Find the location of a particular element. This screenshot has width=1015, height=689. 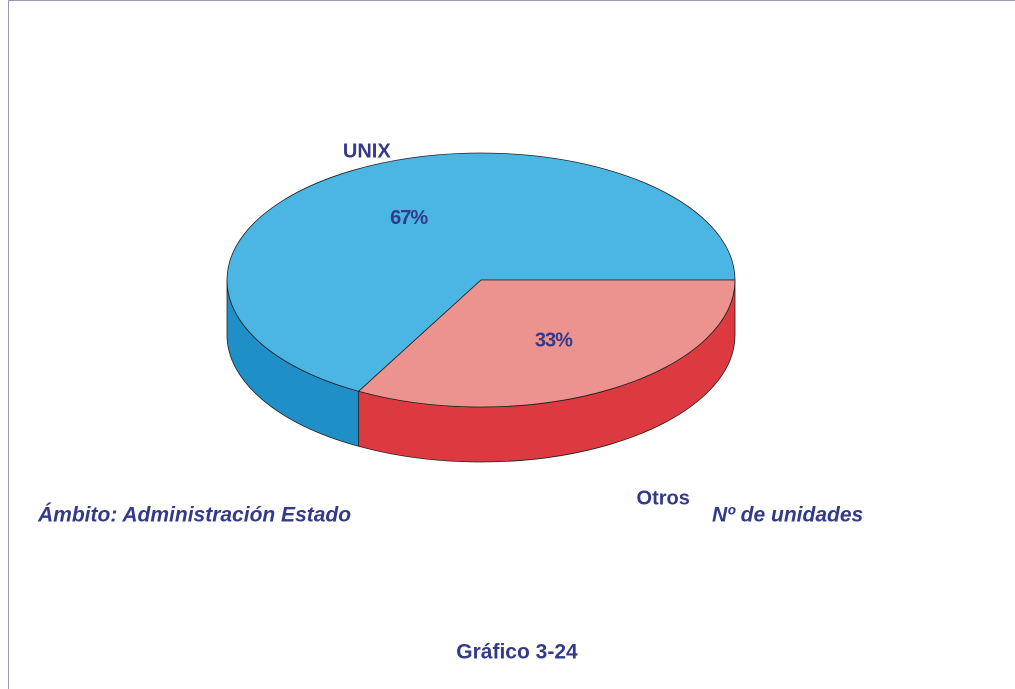

pie-slice is located at coordinates (546, 343).